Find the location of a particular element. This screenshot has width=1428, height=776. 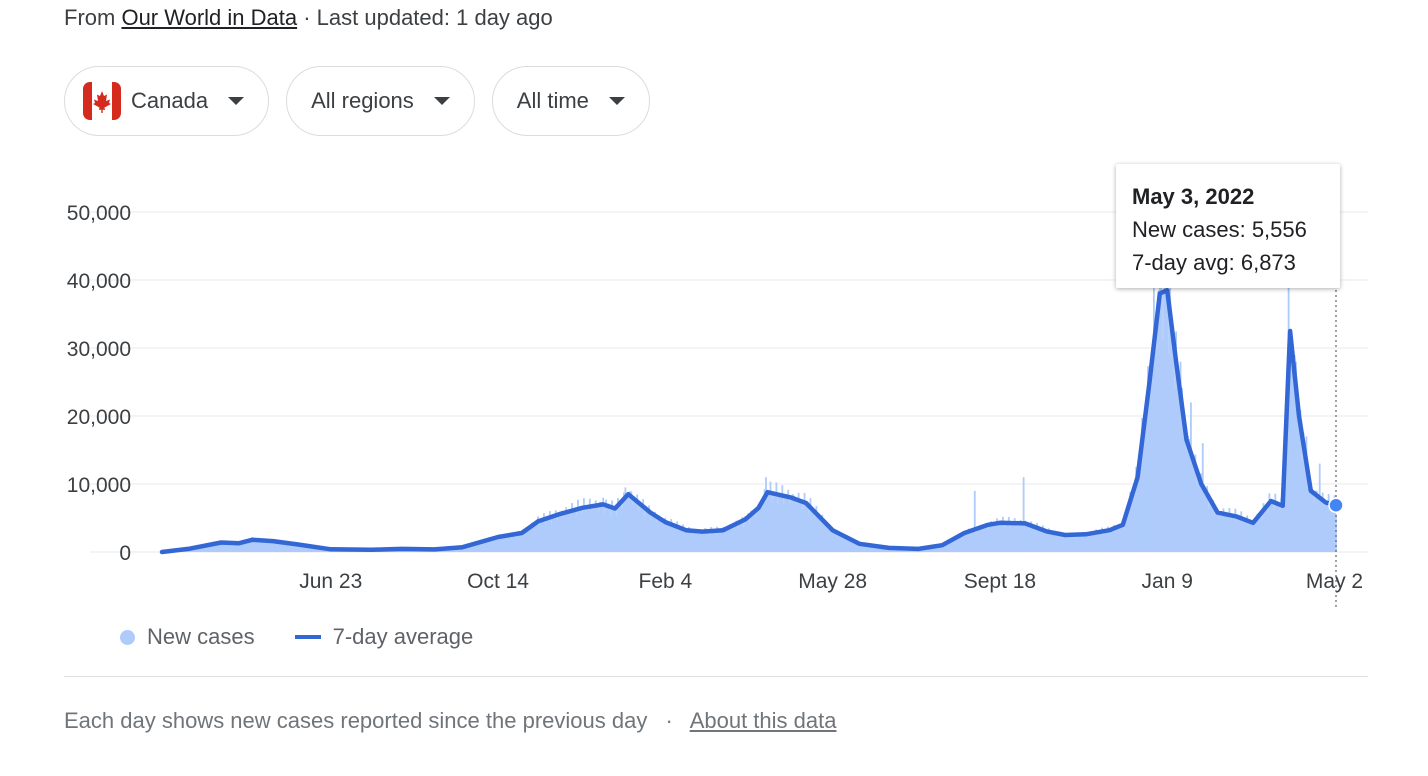

country-dropdown: Canada is located at coordinates (167, 101).